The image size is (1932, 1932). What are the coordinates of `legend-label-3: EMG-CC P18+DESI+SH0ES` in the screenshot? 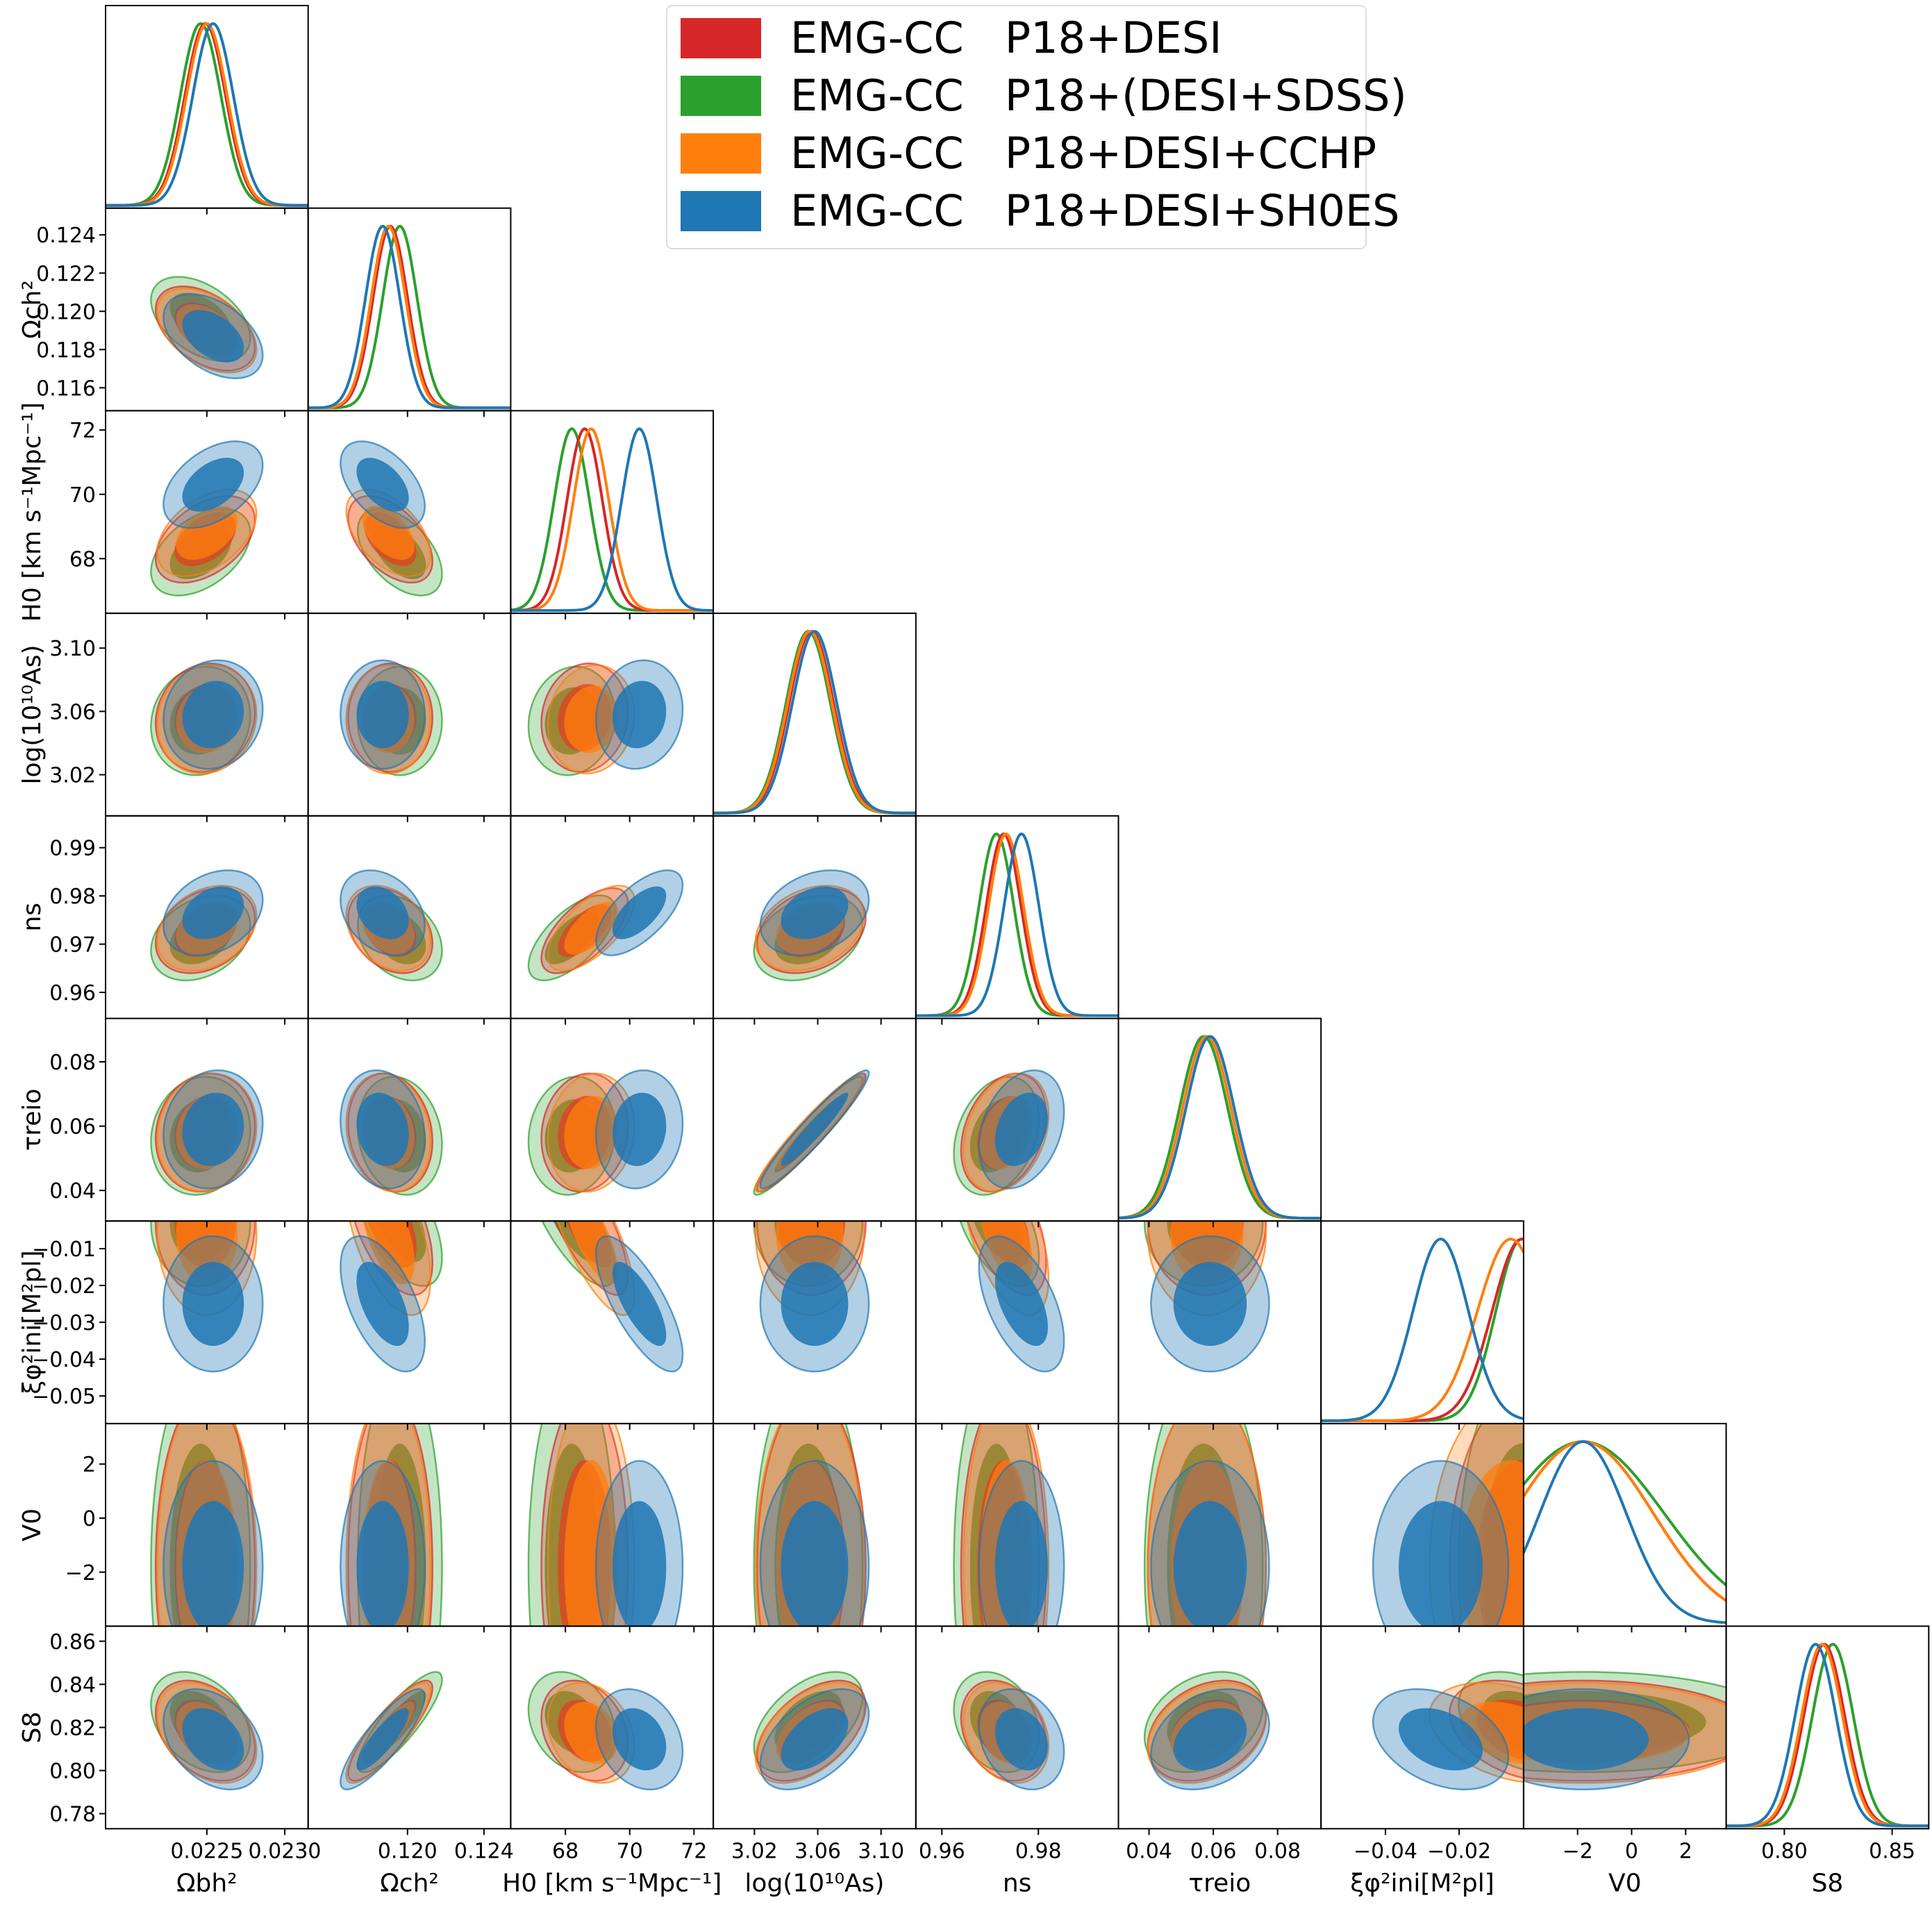 It's located at (1094, 210).